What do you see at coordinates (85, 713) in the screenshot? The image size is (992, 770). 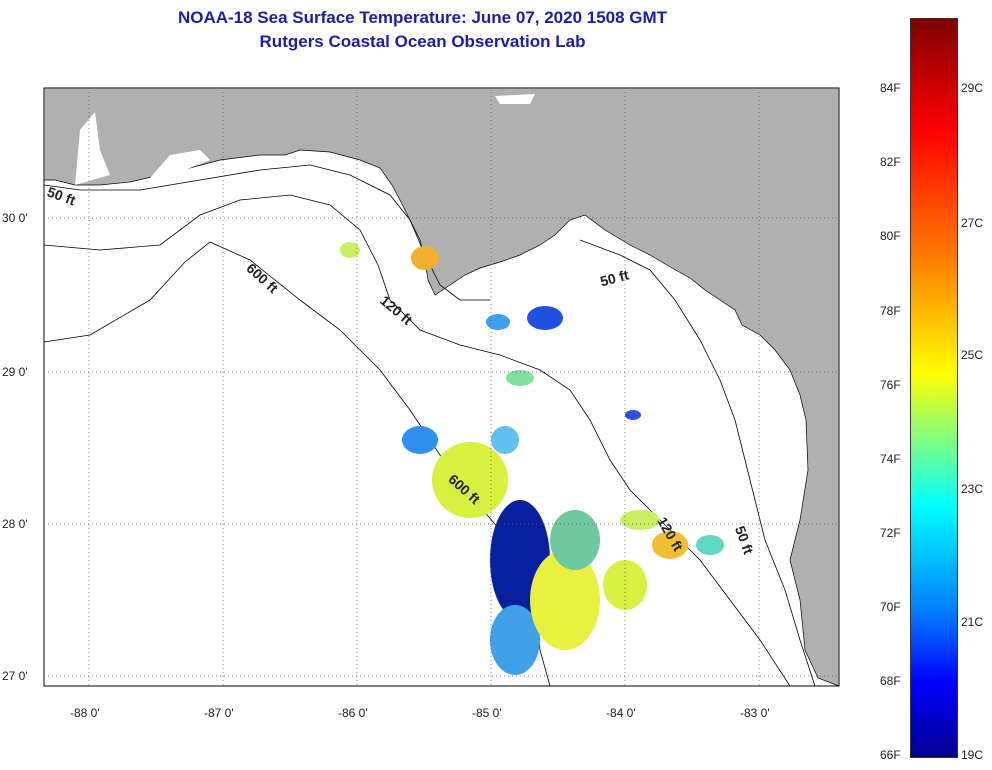 I see `lon-label: -88 0'` at bounding box center [85, 713].